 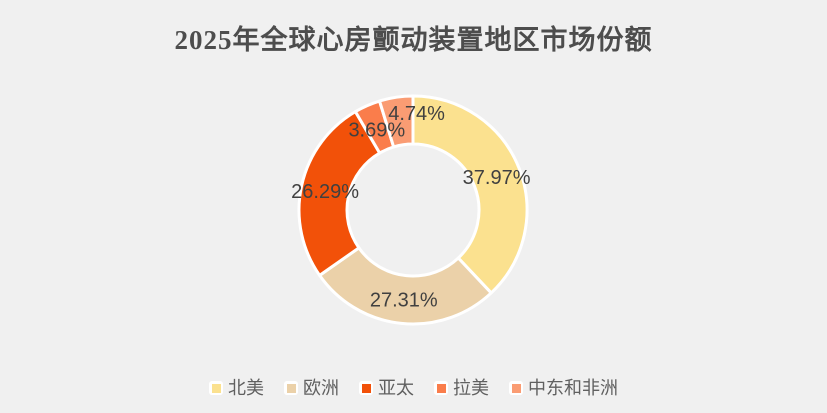 I want to click on legend-label: 北美, so click(x=246, y=388).